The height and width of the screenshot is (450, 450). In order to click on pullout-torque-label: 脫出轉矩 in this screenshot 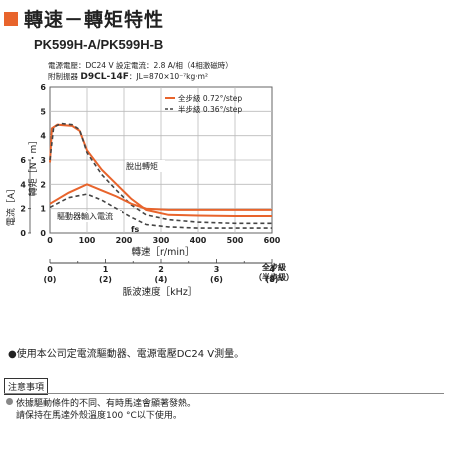, I will do `click(142, 166)`.